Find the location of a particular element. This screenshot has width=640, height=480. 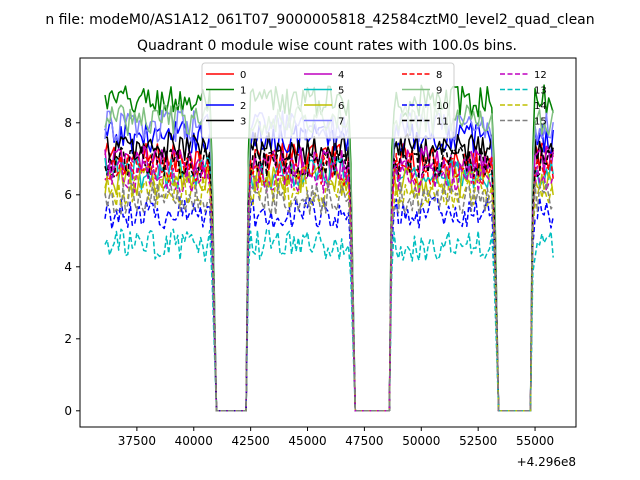

x-tick-label-2: 42500 is located at coordinates (251, 441).